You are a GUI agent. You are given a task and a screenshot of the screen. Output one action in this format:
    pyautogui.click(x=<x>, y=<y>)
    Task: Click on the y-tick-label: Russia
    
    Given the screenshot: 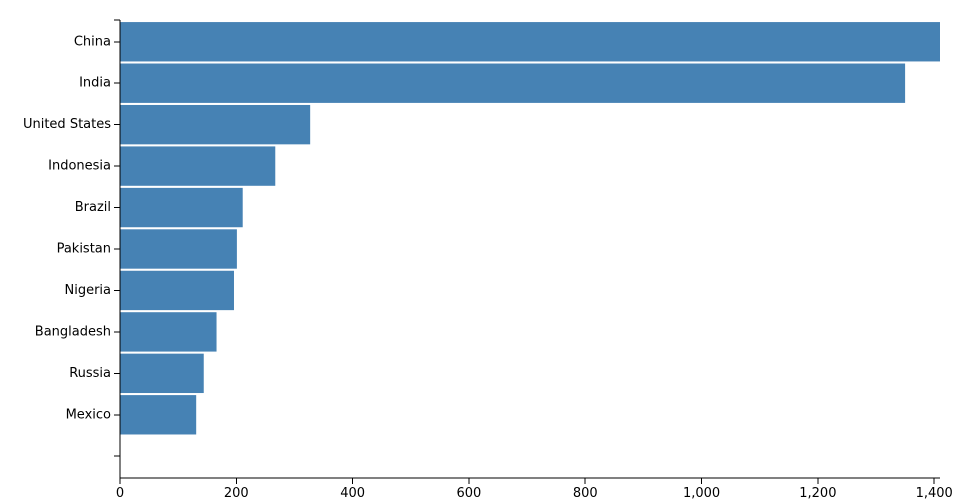 What is the action you would take?
    pyautogui.click(x=90, y=373)
    